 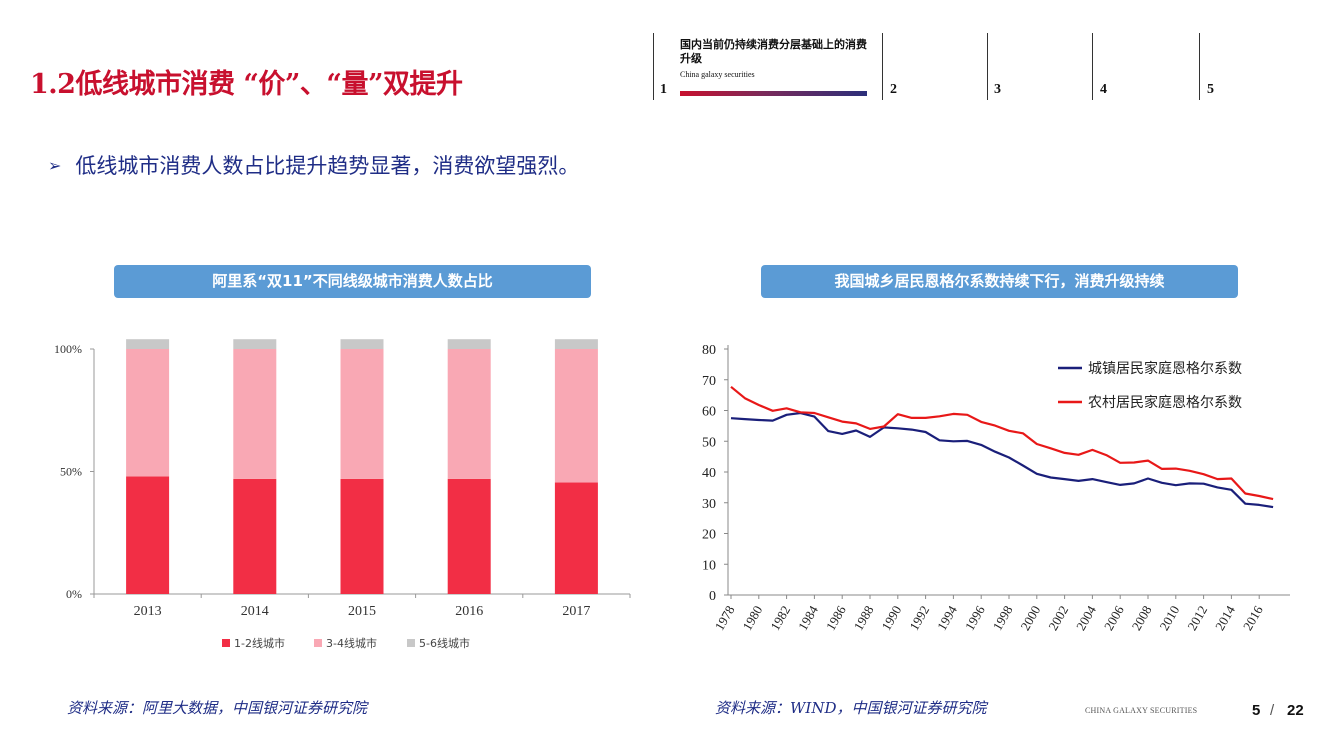 I want to click on y-tick-label: 70, so click(x=709, y=381).